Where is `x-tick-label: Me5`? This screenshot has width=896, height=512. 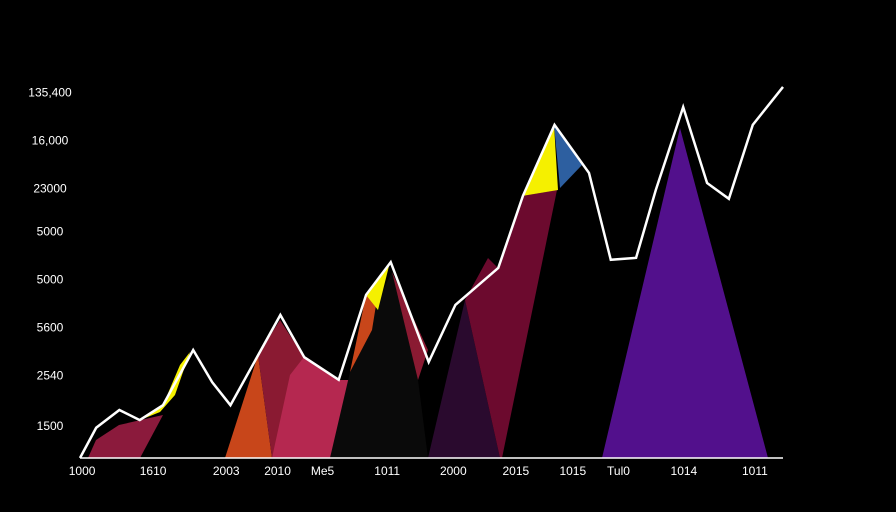 x-tick-label: Me5 is located at coordinates (323, 471).